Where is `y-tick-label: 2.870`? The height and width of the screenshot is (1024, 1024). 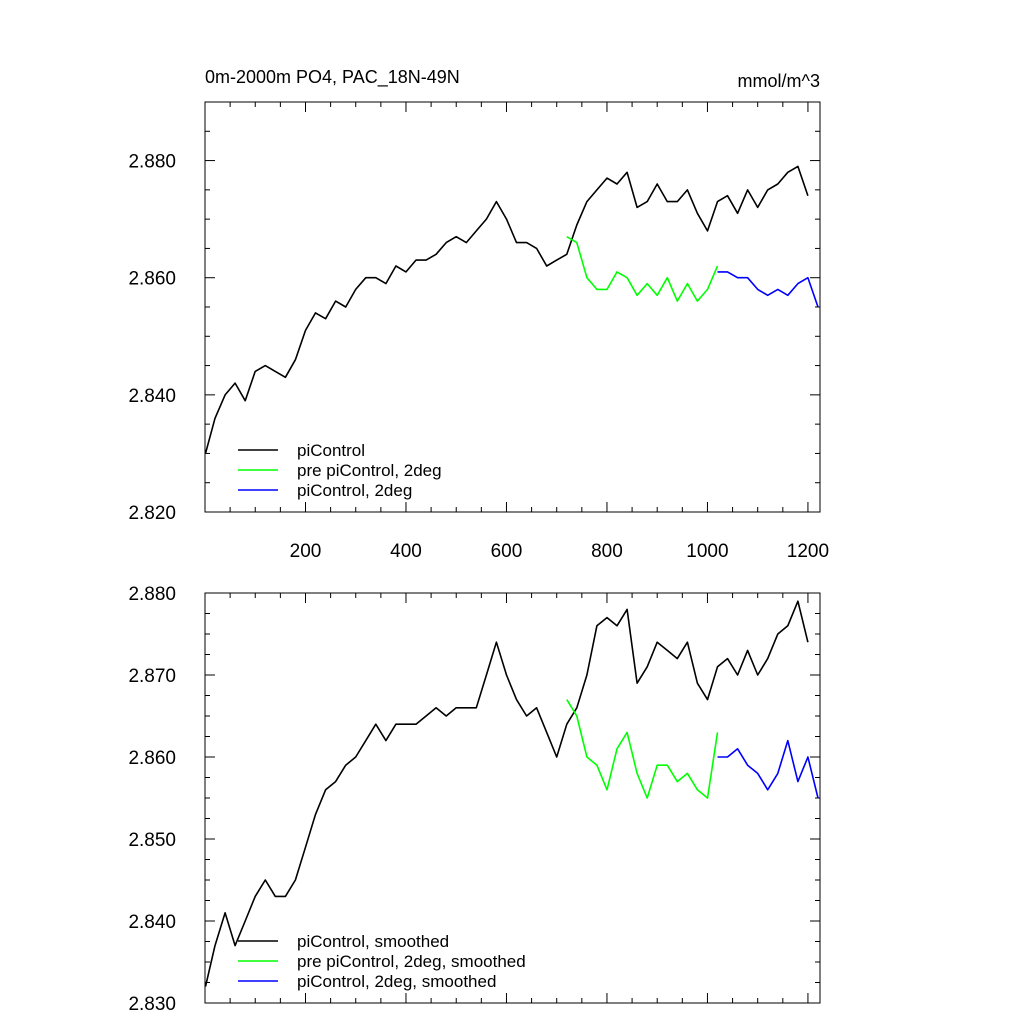 y-tick-label: 2.870 is located at coordinates (152, 676).